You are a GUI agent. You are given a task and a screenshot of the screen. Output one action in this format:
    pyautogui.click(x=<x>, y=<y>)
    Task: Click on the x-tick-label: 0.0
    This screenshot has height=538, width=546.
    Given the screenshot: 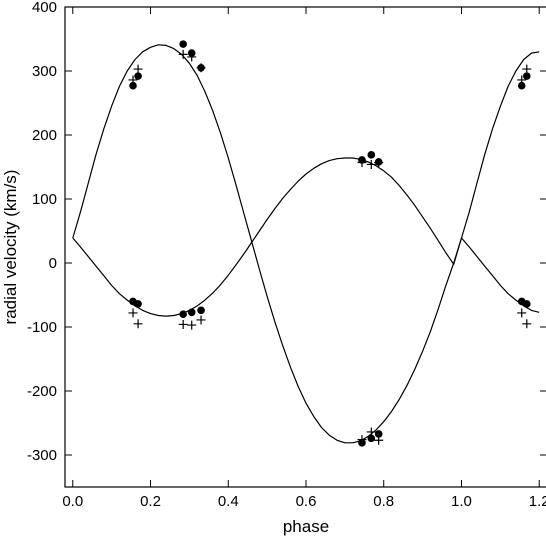 What is the action you would take?
    pyautogui.click(x=72, y=501)
    